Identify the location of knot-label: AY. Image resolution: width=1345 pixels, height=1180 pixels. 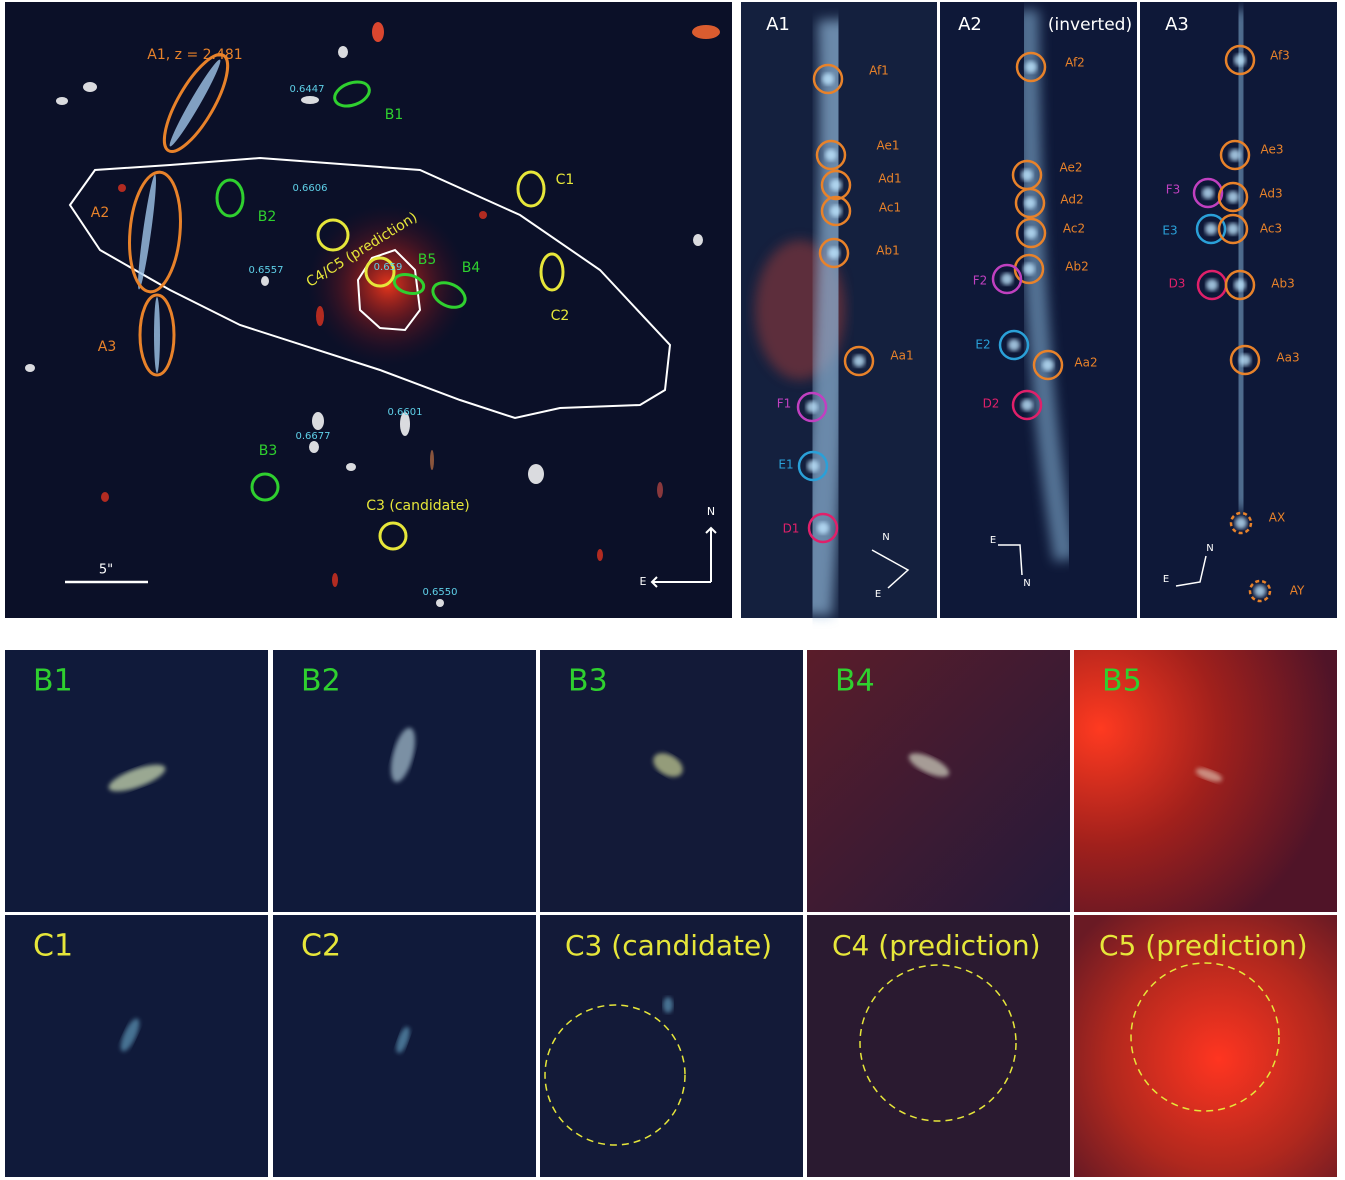
(1297, 591).